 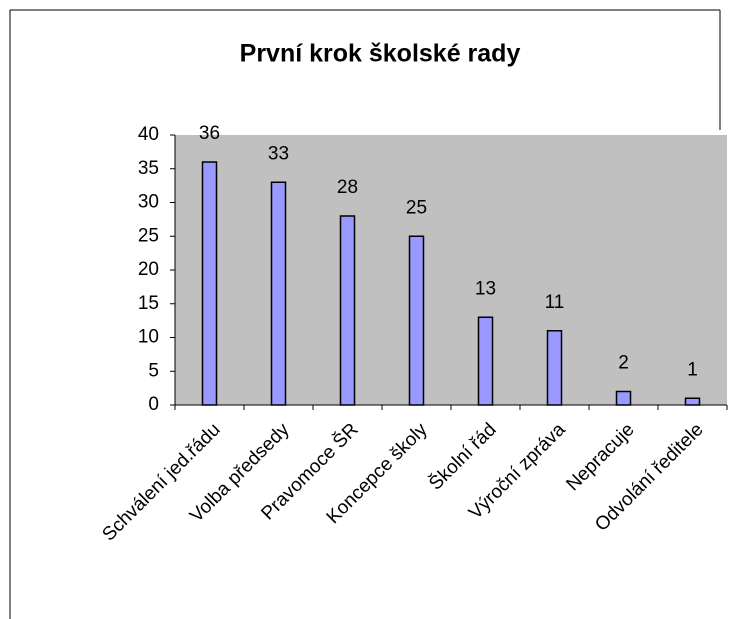 What do you see at coordinates (148, 134) in the screenshot?
I see `y-tick-label: 40` at bounding box center [148, 134].